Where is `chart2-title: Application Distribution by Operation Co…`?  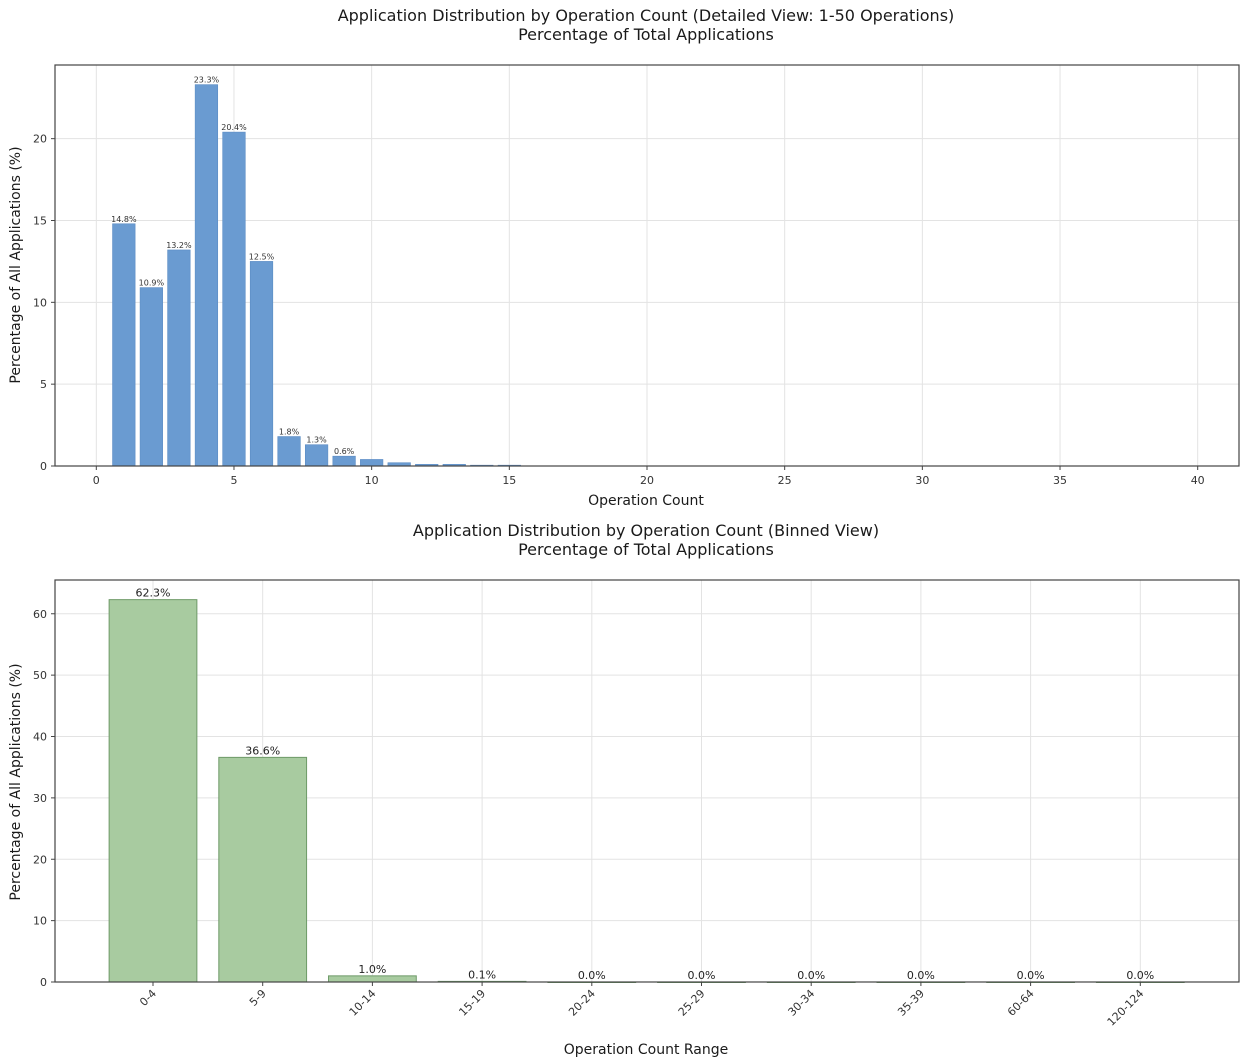
chart2-title: Application Distribution by Operation Co… is located at coordinates (646, 530).